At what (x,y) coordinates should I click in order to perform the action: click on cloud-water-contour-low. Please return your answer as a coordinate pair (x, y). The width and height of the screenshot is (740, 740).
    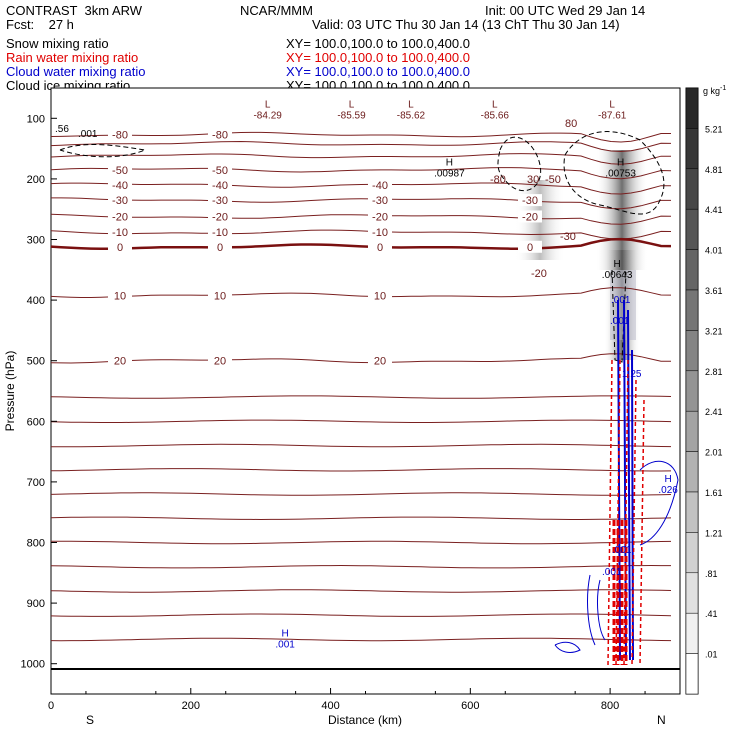
    Looking at the image, I should click on (567, 647).